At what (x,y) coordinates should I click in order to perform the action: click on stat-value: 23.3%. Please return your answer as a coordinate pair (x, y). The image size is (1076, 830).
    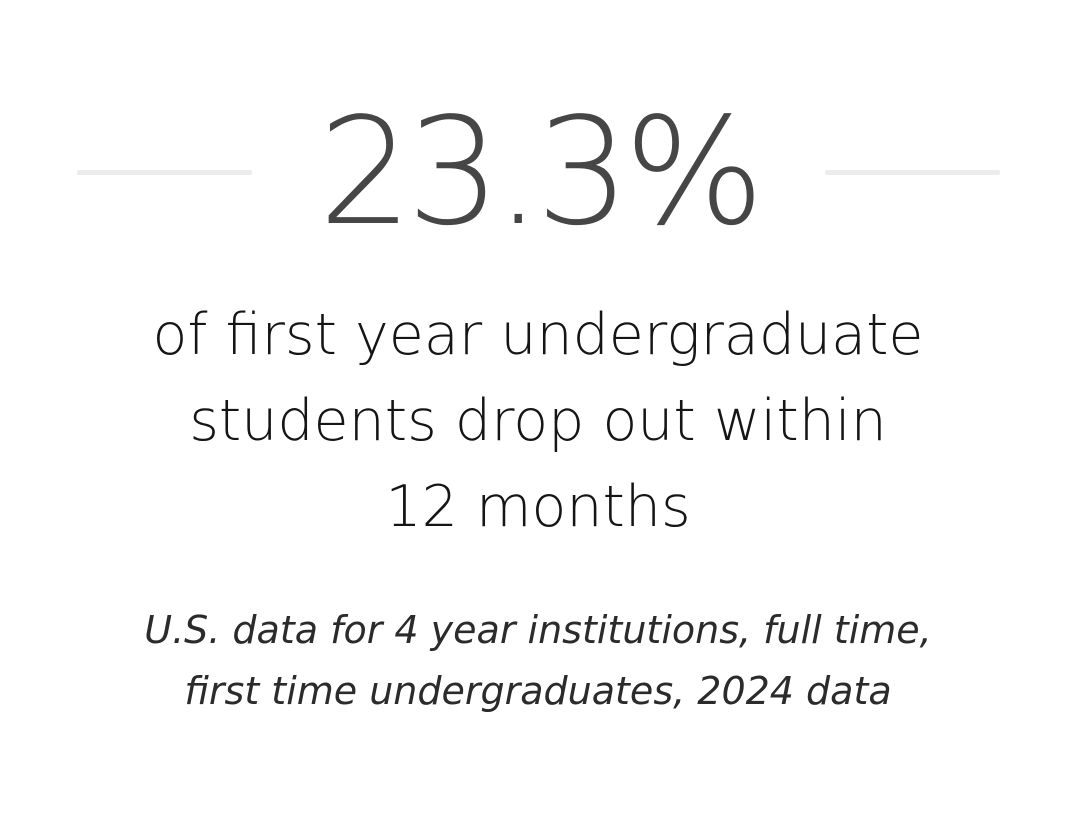
    Looking at the image, I should click on (541, 172).